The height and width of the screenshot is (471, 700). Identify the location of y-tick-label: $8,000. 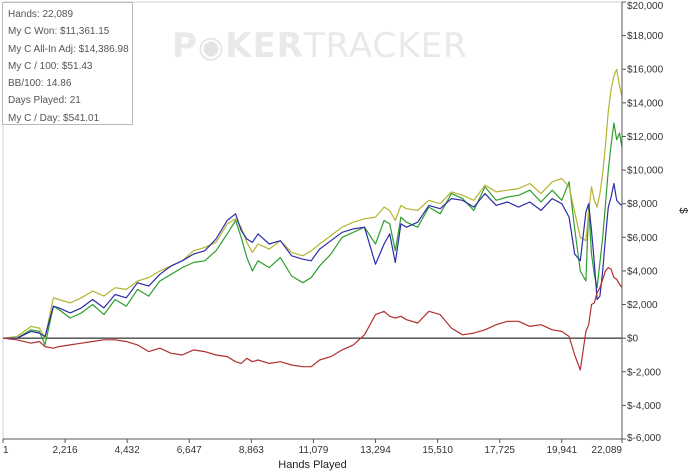
(642, 204).